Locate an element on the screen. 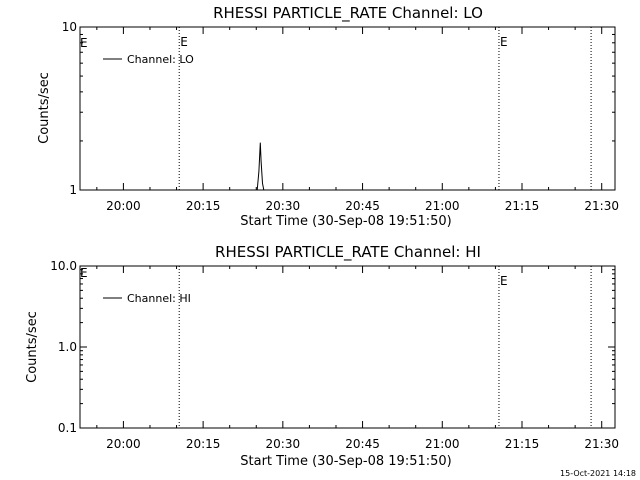  y-axis-label-hi: Counts/sec is located at coordinates (32, 347).